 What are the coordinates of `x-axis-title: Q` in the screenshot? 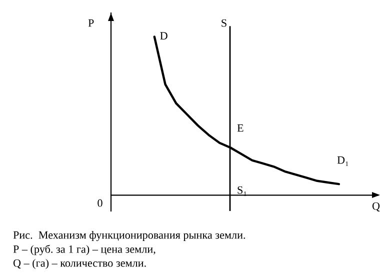 It's located at (376, 207).